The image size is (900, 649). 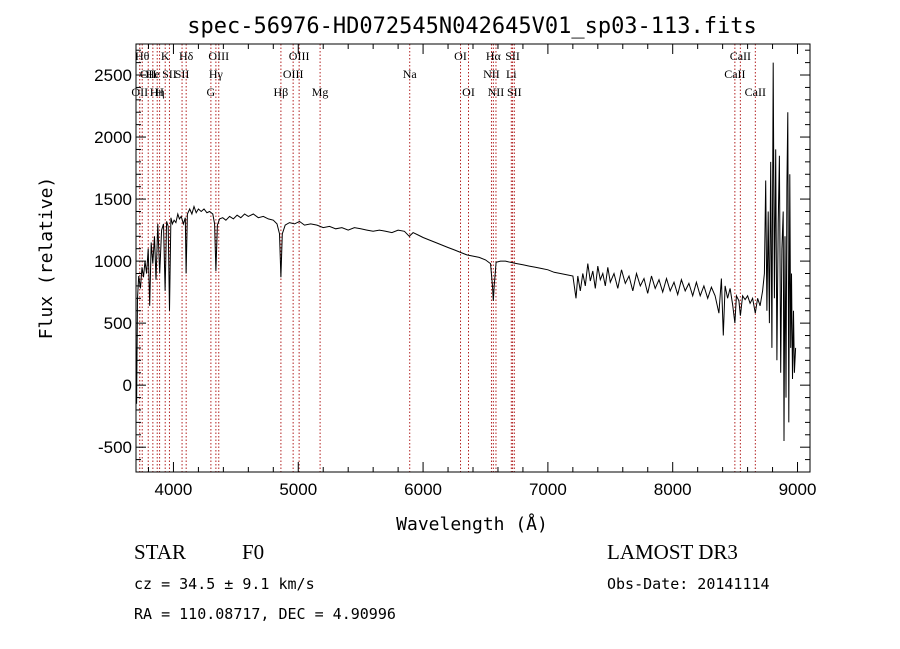 What do you see at coordinates (496, 92) in the screenshot?
I see `line-label-22: NII` at bounding box center [496, 92].